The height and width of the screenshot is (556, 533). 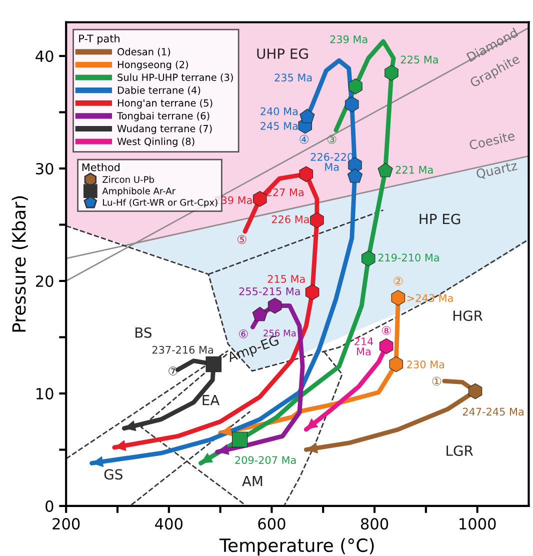 What do you see at coordinates (113, 474) in the screenshot?
I see `annotation: GS` at bounding box center [113, 474].